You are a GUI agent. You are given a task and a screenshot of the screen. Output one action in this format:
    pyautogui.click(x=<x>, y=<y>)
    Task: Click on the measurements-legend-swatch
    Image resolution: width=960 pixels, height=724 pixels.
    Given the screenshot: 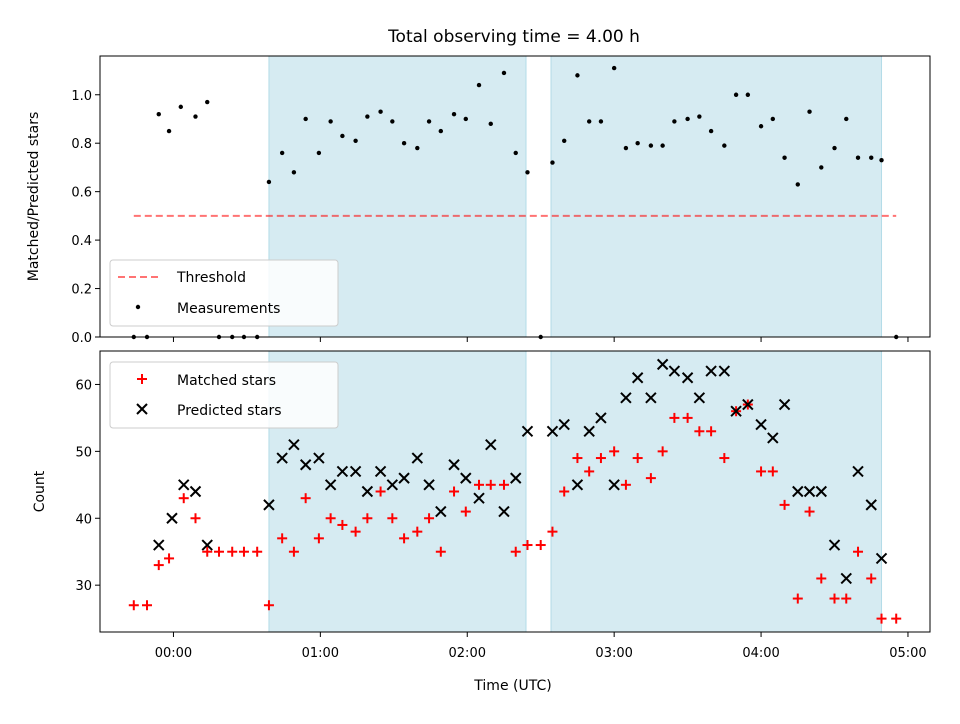 What is the action you would take?
    pyautogui.click(x=138, y=307)
    